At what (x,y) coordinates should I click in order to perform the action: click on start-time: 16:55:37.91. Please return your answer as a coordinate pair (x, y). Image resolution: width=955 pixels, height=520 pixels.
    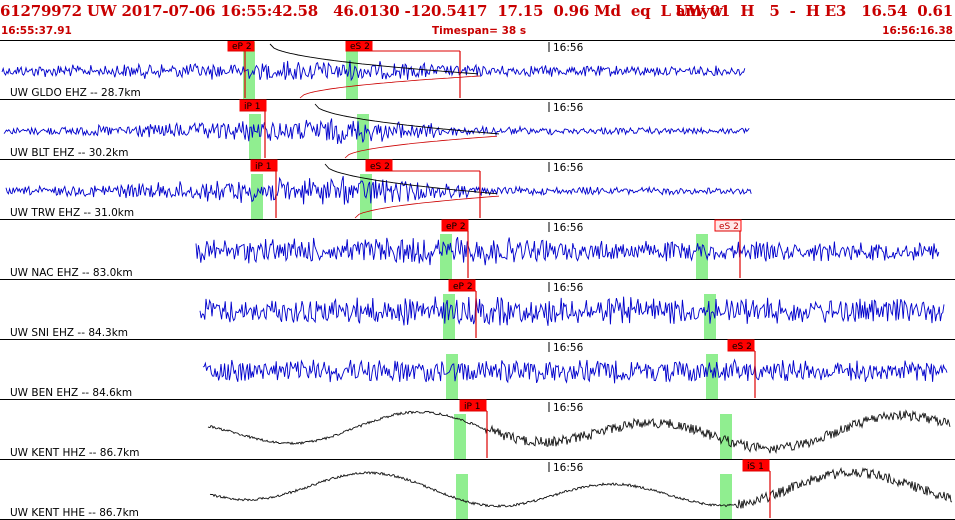
    Looking at the image, I should click on (36, 31).